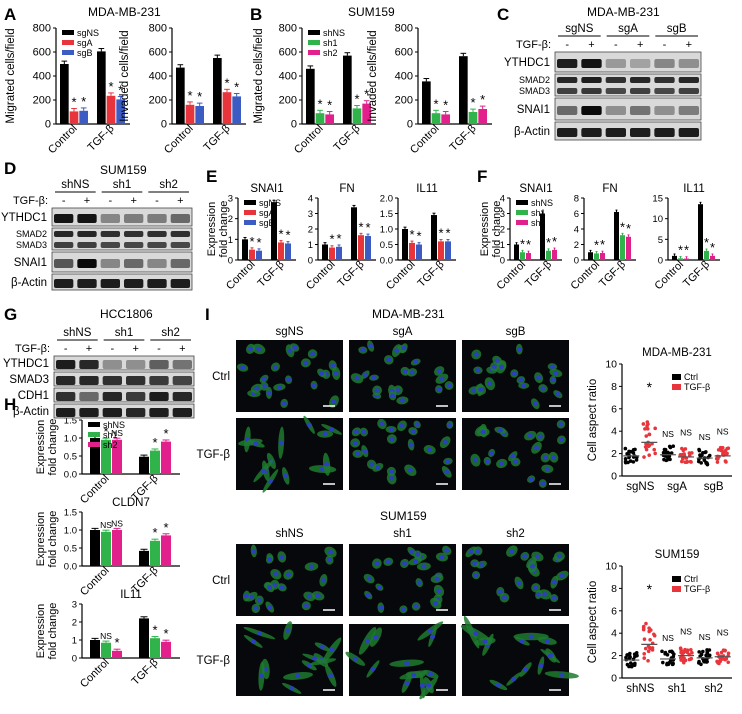  I want to click on panel-letter-h: H, so click(10, 404).